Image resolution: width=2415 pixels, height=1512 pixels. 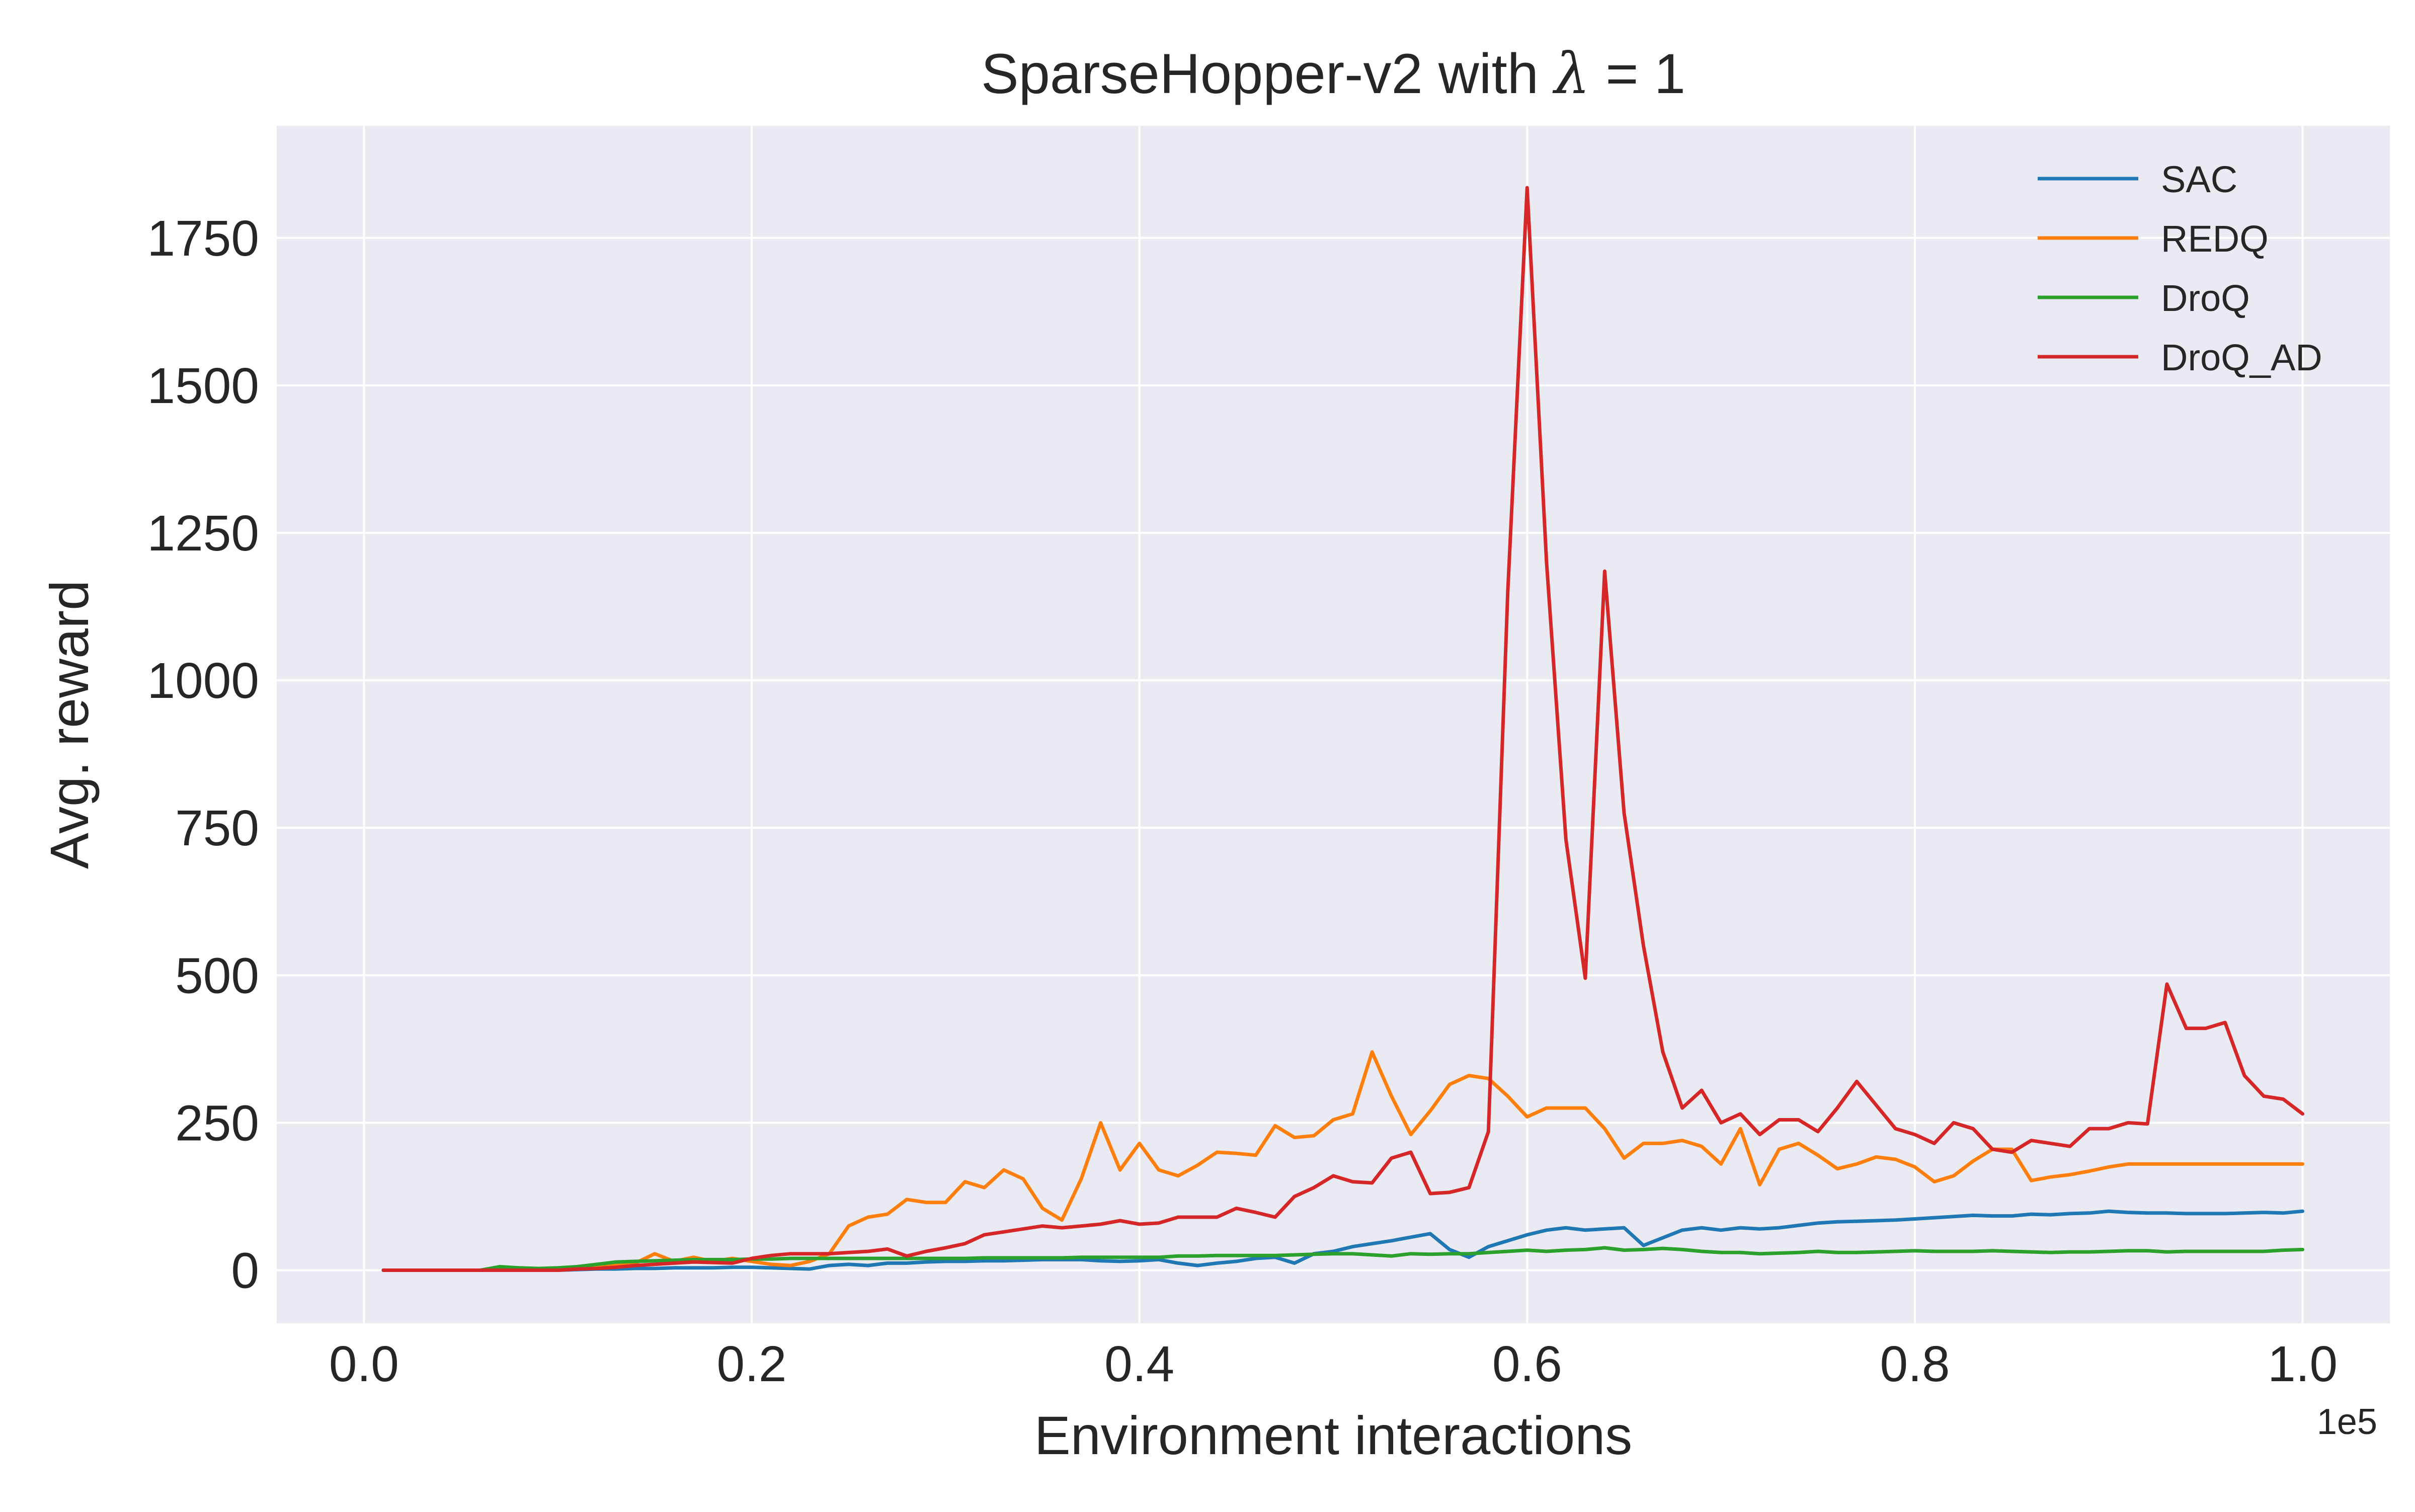 I want to click on legend-label-redq: REDQ, so click(x=2215, y=239).